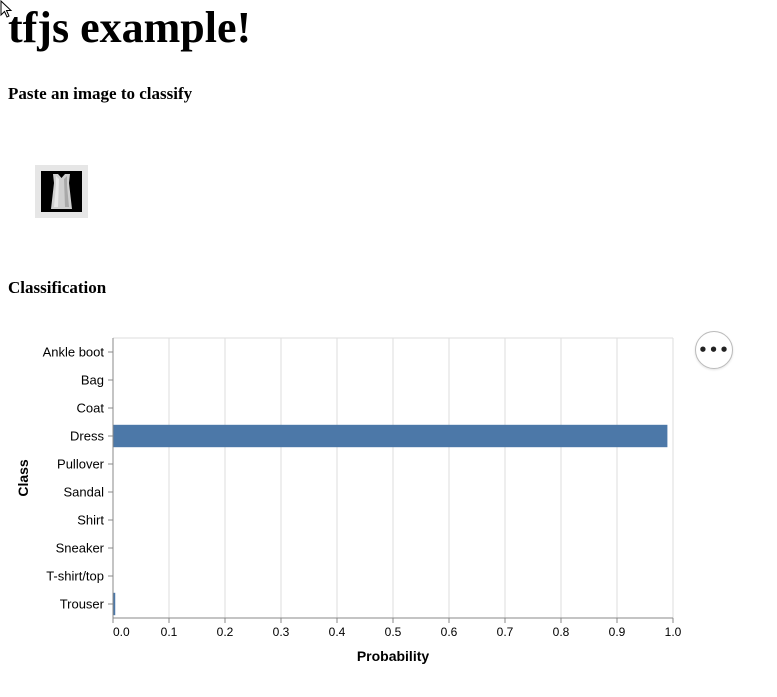 Image resolution: width=777 pixels, height=697 pixels. I want to click on x-tick-label: 0.5, so click(393, 632).